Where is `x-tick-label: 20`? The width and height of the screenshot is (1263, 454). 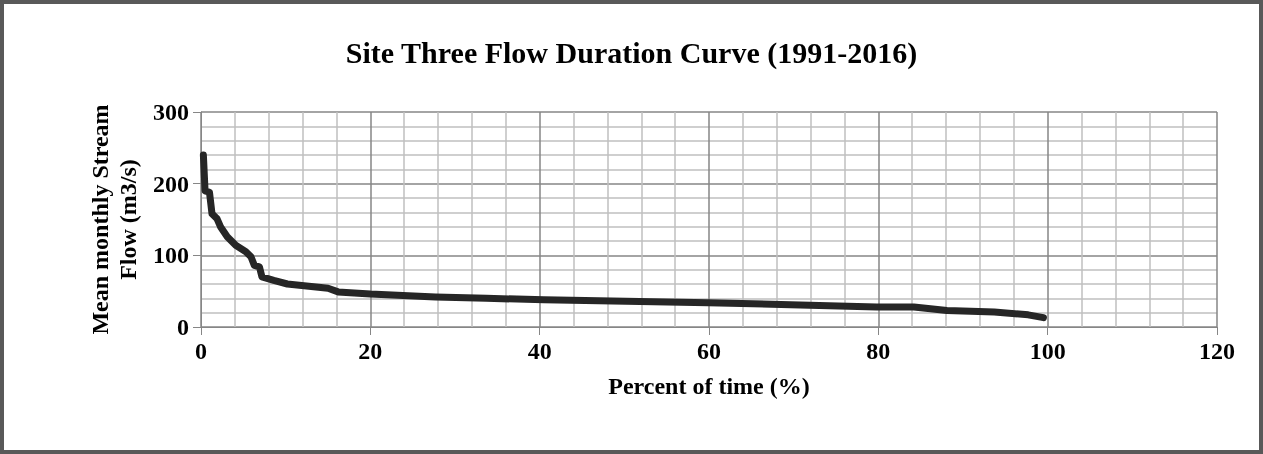
x-tick-label: 20 is located at coordinates (370, 351).